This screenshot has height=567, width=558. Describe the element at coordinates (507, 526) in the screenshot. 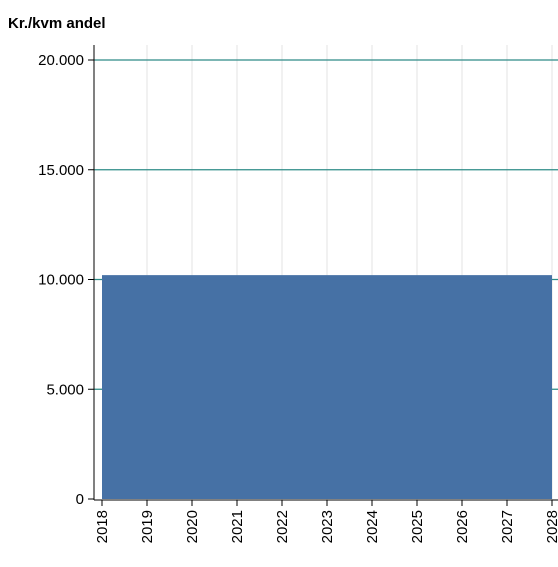

I see `x-tick-label: 2027` at that location.